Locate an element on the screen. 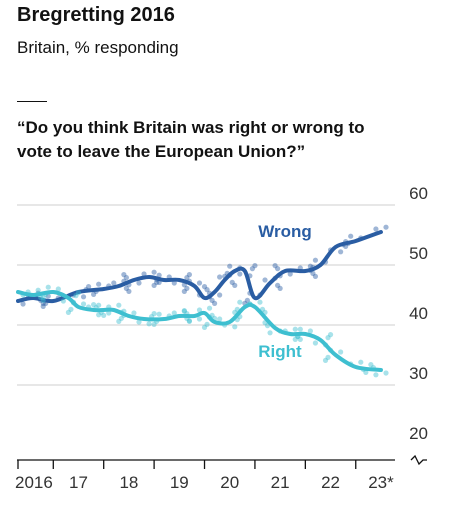 The image size is (450, 510). x-tick-label: 22 is located at coordinates (330, 482).